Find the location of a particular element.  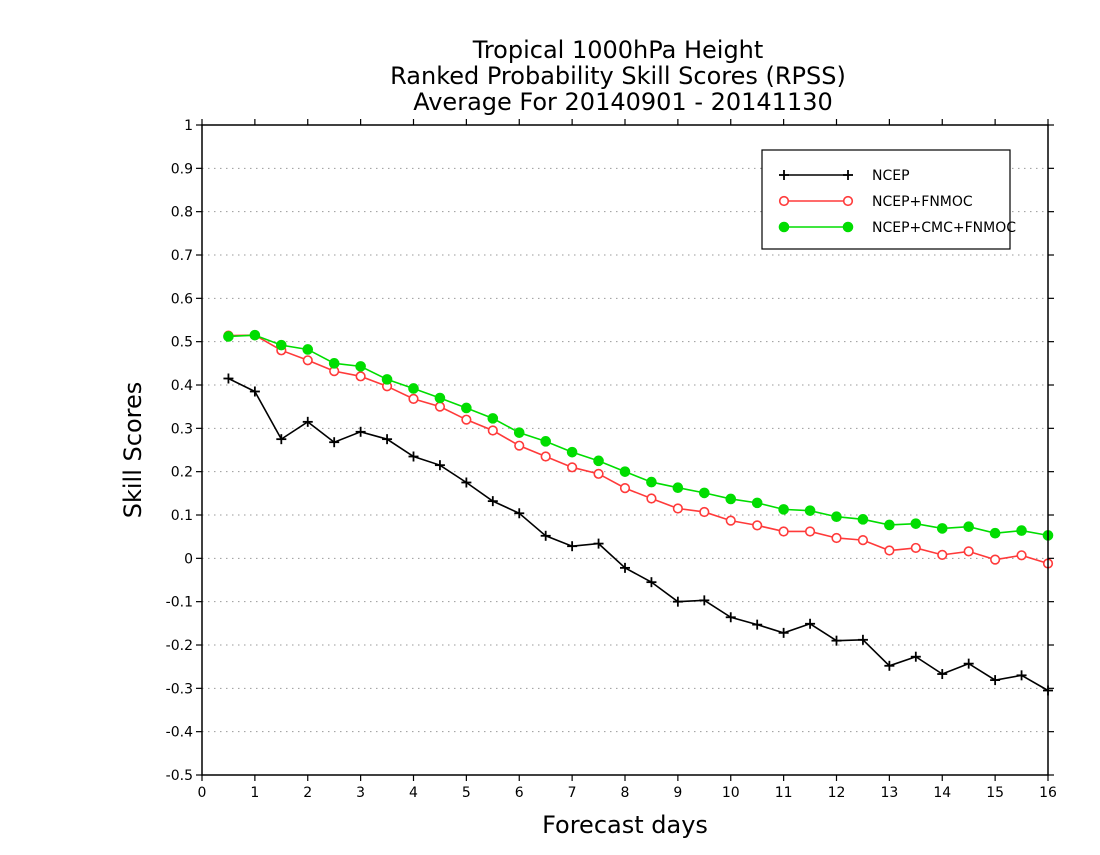

legend-label-ncep-cmc-fnmoc: NCEP+CMC+FNMOC is located at coordinates (944, 228).